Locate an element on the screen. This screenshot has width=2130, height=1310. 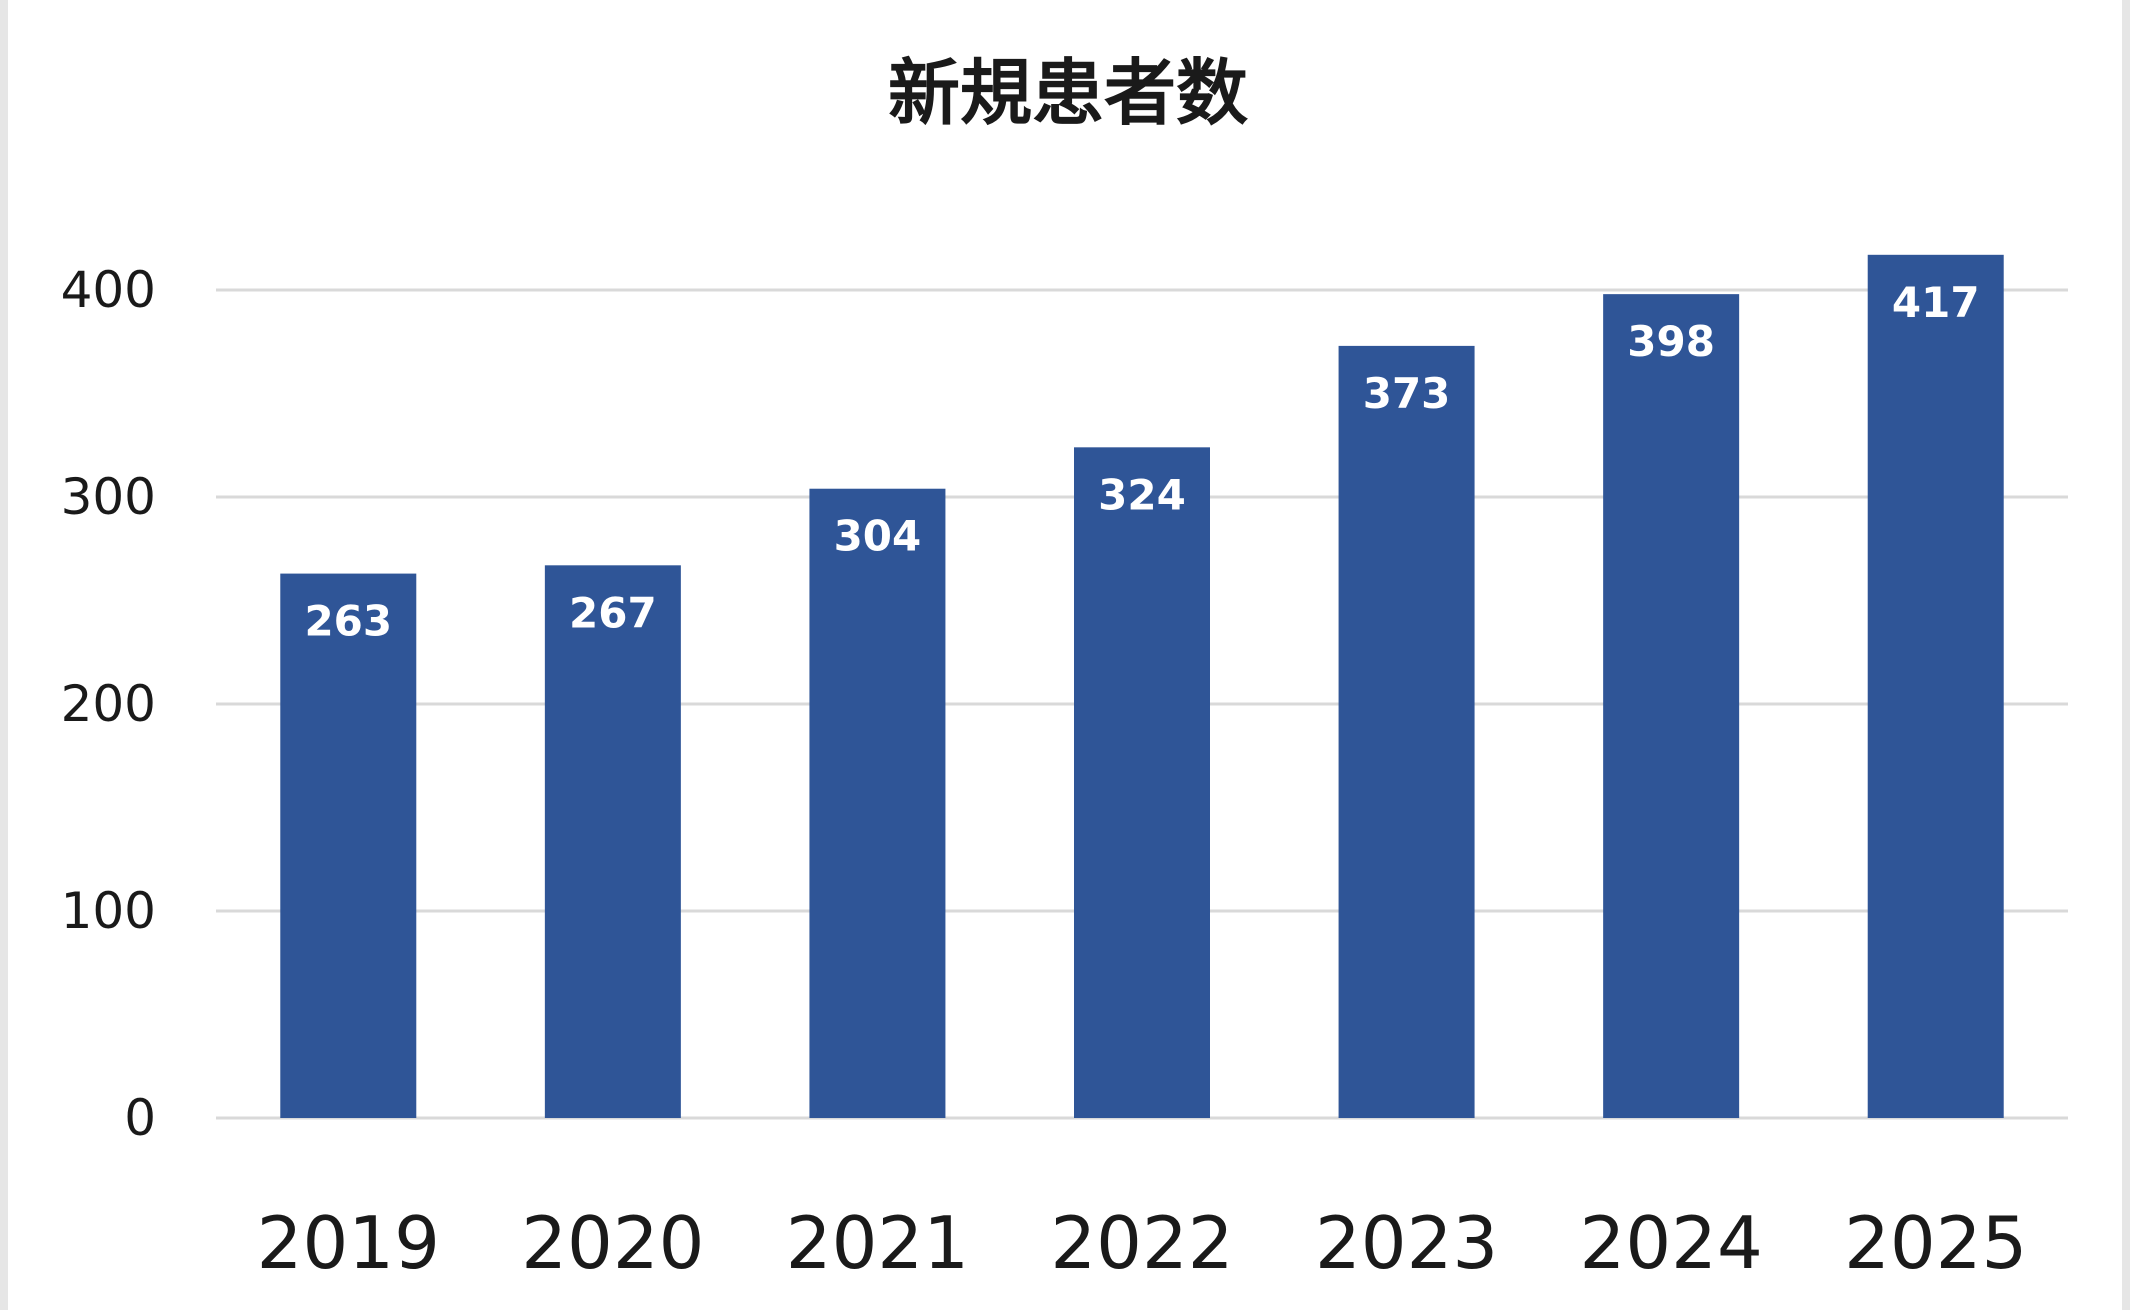
y-tick-label: 100 is located at coordinates (108, 911).